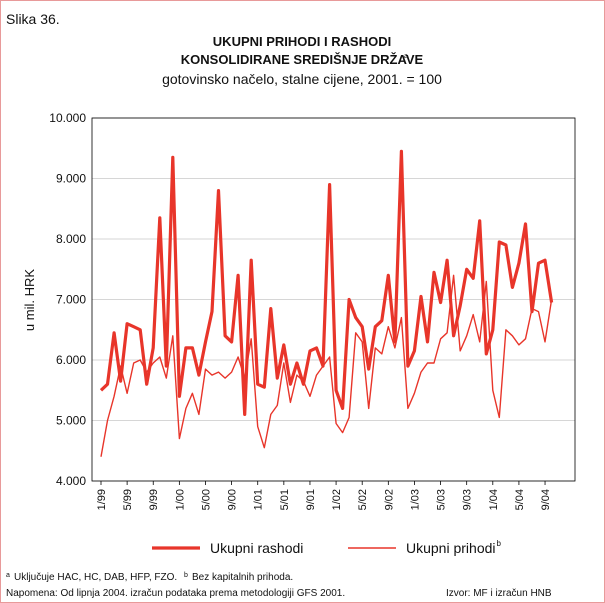 The height and width of the screenshot is (603, 605). What do you see at coordinates (363, 499) in the screenshot?
I see `x-tick-label: 5/02` at bounding box center [363, 499].